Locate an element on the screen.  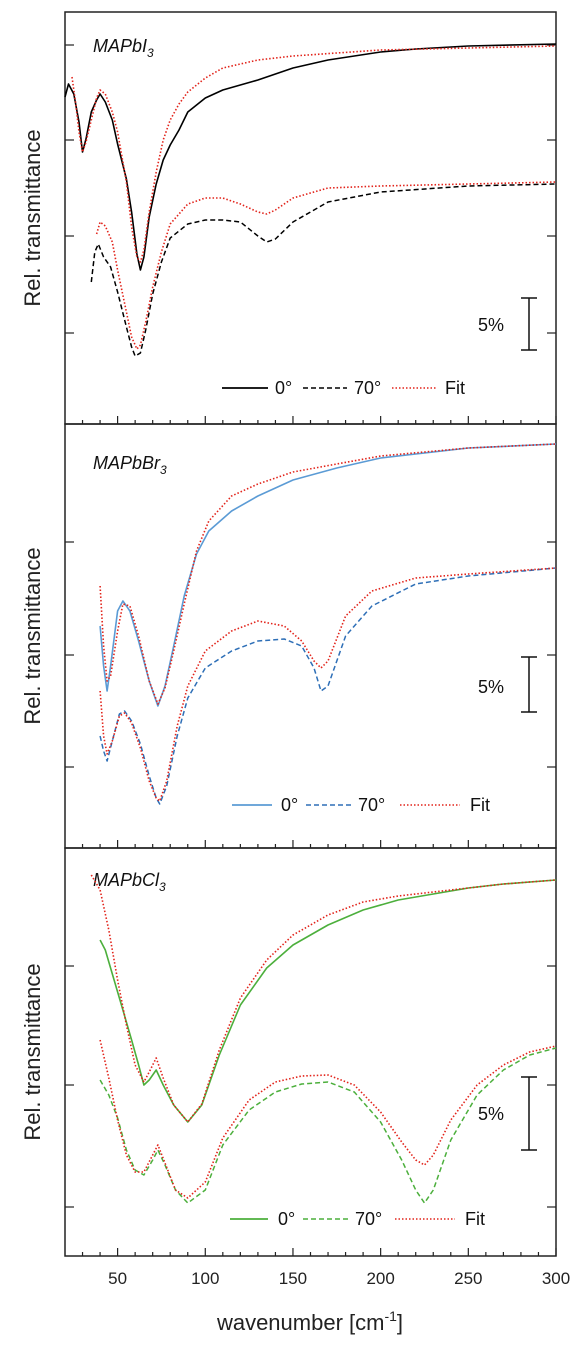
x-tick-label: 300 is located at coordinates (556, 1278).